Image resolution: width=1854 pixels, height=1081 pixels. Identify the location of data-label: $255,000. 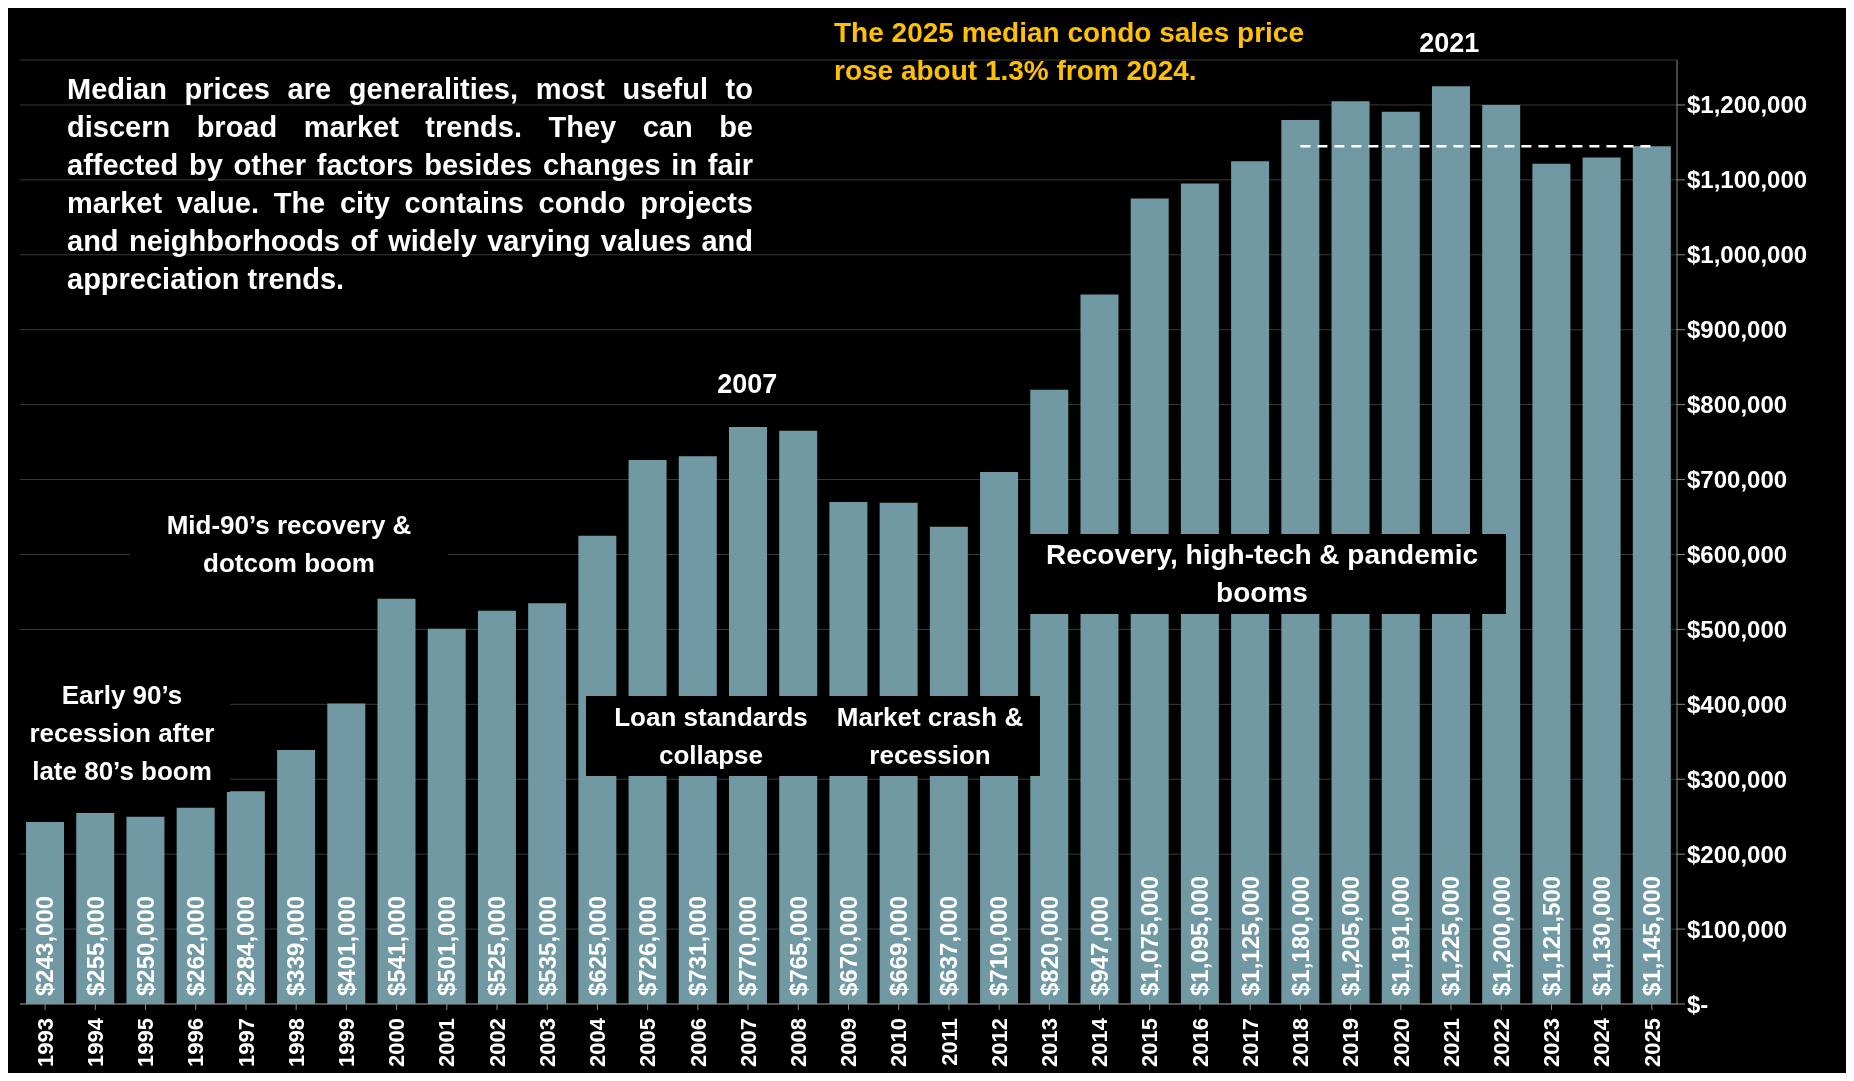
(95, 945).